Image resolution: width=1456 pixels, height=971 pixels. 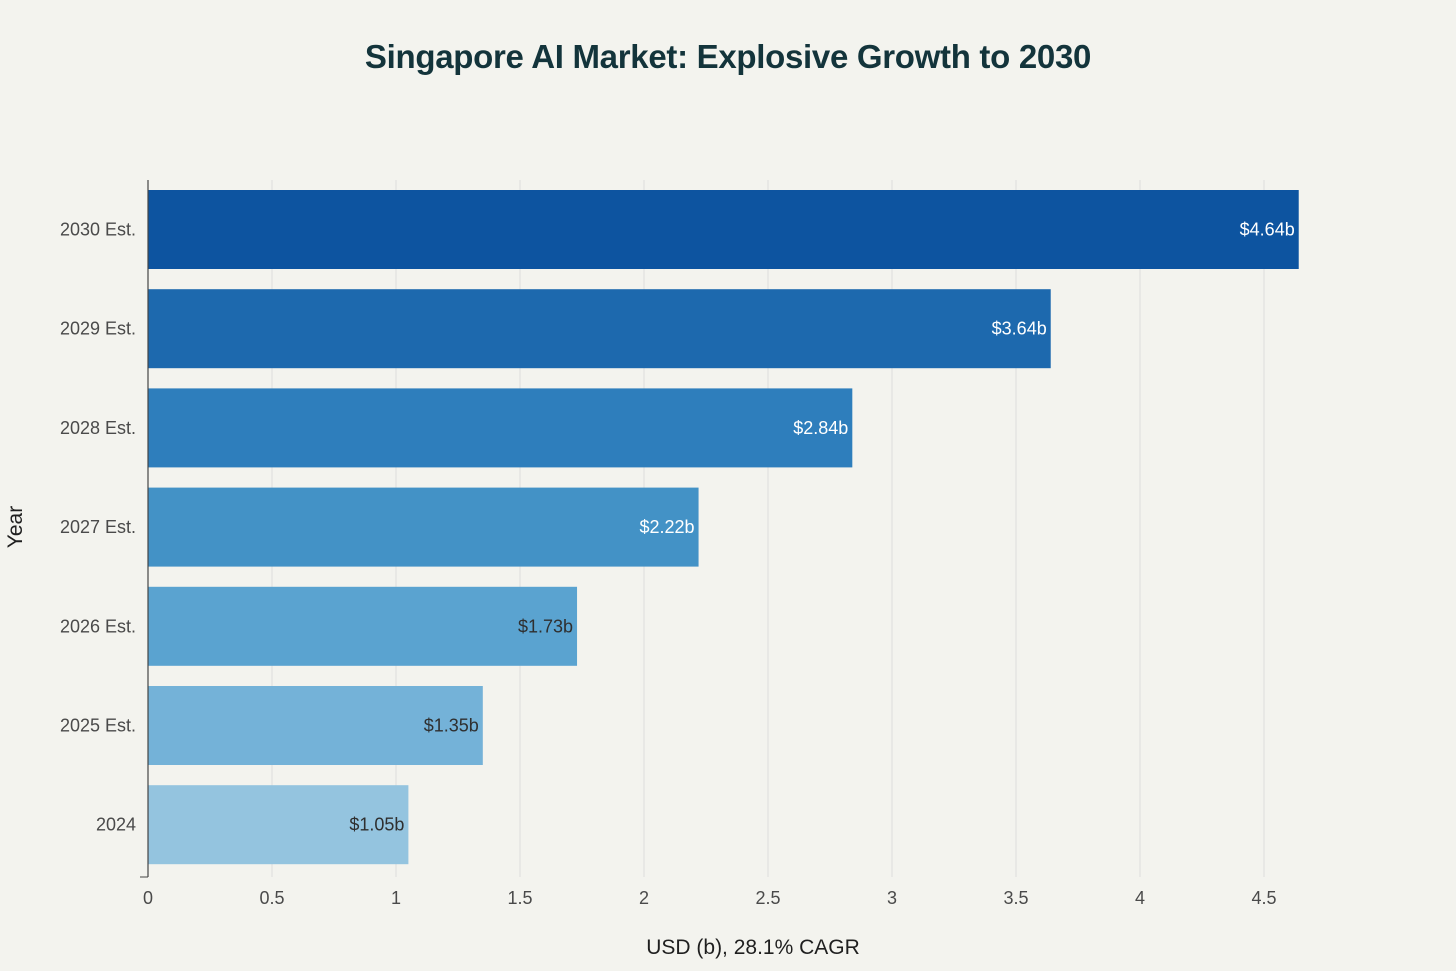 What do you see at coordinates (753, 947) in the screenshot?
I see `x-axis-title: USD (b), 28.1% CAGR` at bounding box center [753, 947].